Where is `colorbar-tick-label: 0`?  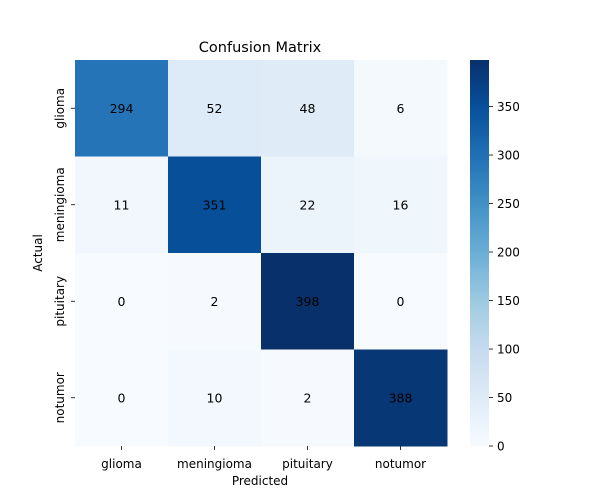
colorbar-tick-label: 0 is located at coordinates (501, 447).